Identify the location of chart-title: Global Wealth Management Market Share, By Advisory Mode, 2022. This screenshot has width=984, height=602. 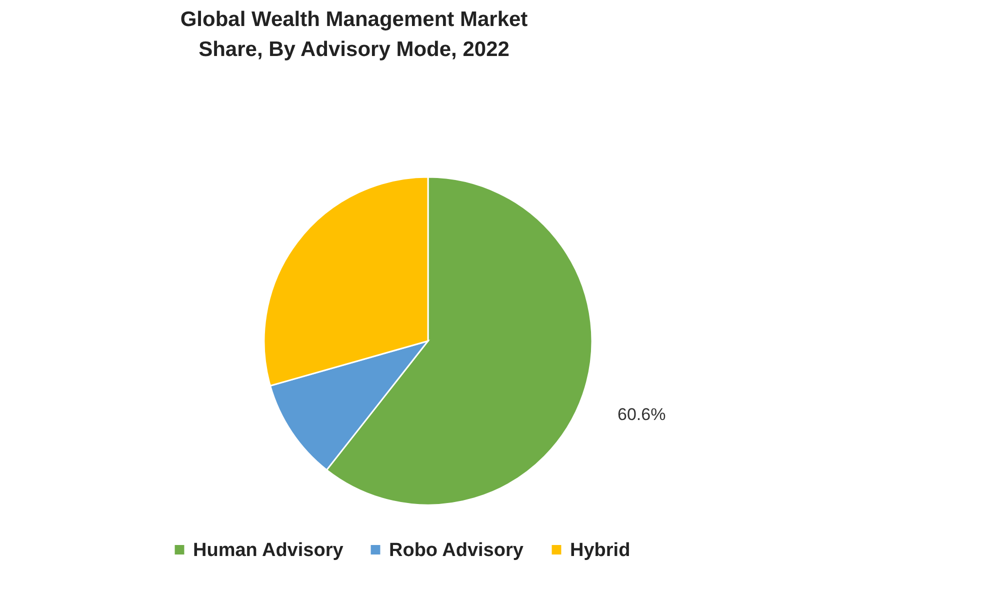
(354, 34).